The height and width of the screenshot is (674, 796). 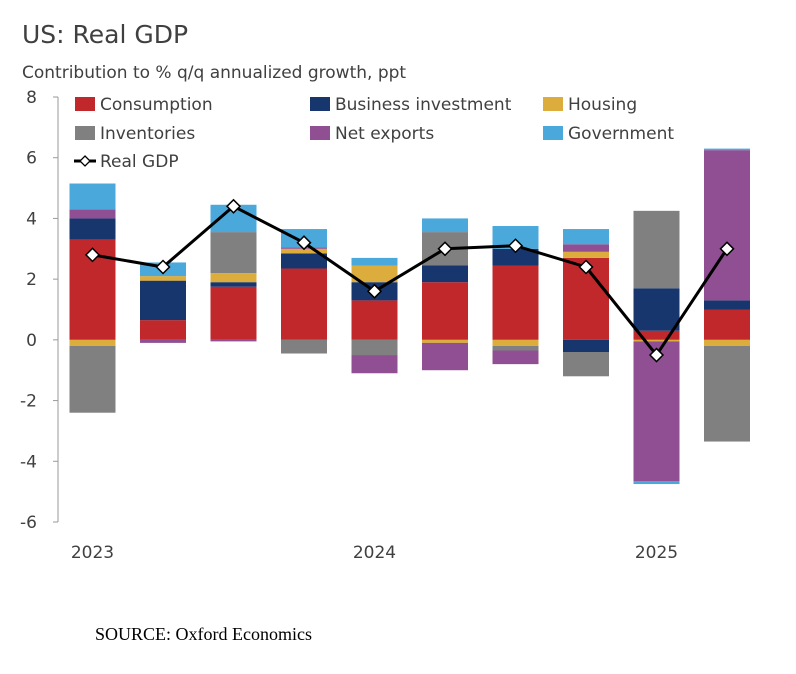 What do you see at coordinates (320, 133) in the screenshot?
I see `legend-swatch-net-exports` at bounding box center [320, 133].